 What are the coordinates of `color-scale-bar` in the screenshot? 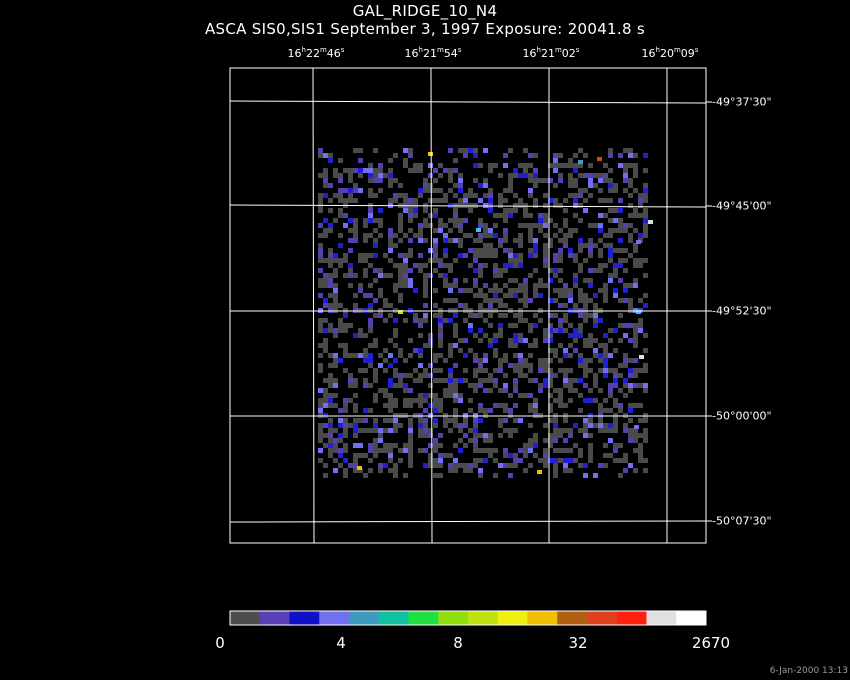 It's located at (468, 618).